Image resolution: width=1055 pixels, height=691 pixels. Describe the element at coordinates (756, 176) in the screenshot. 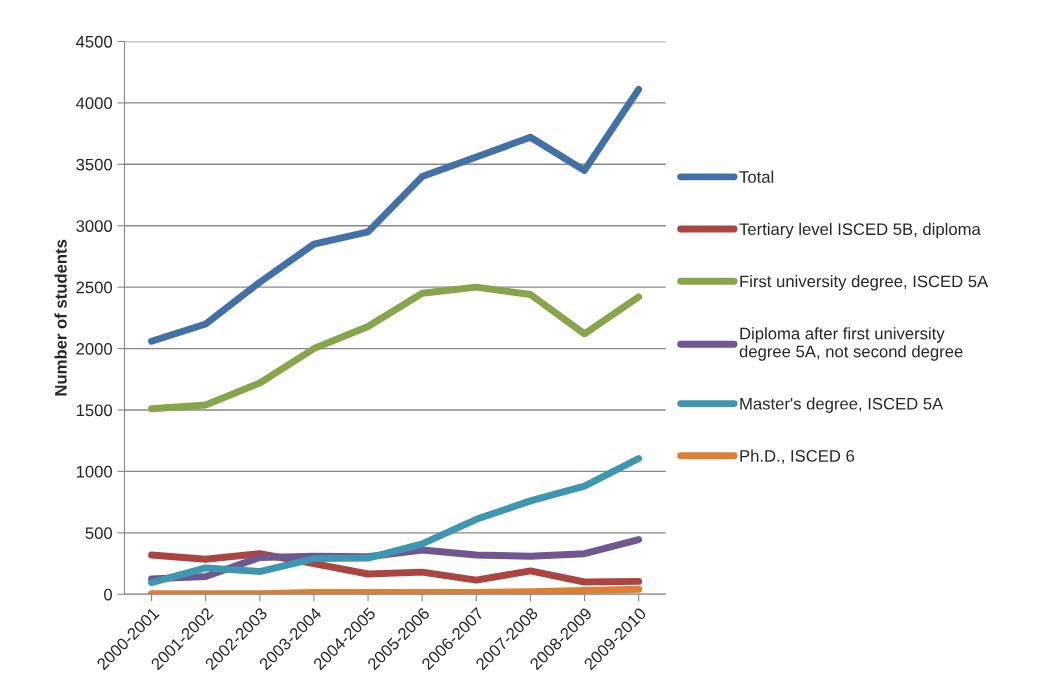

I see `legend-label: Total` at that location.